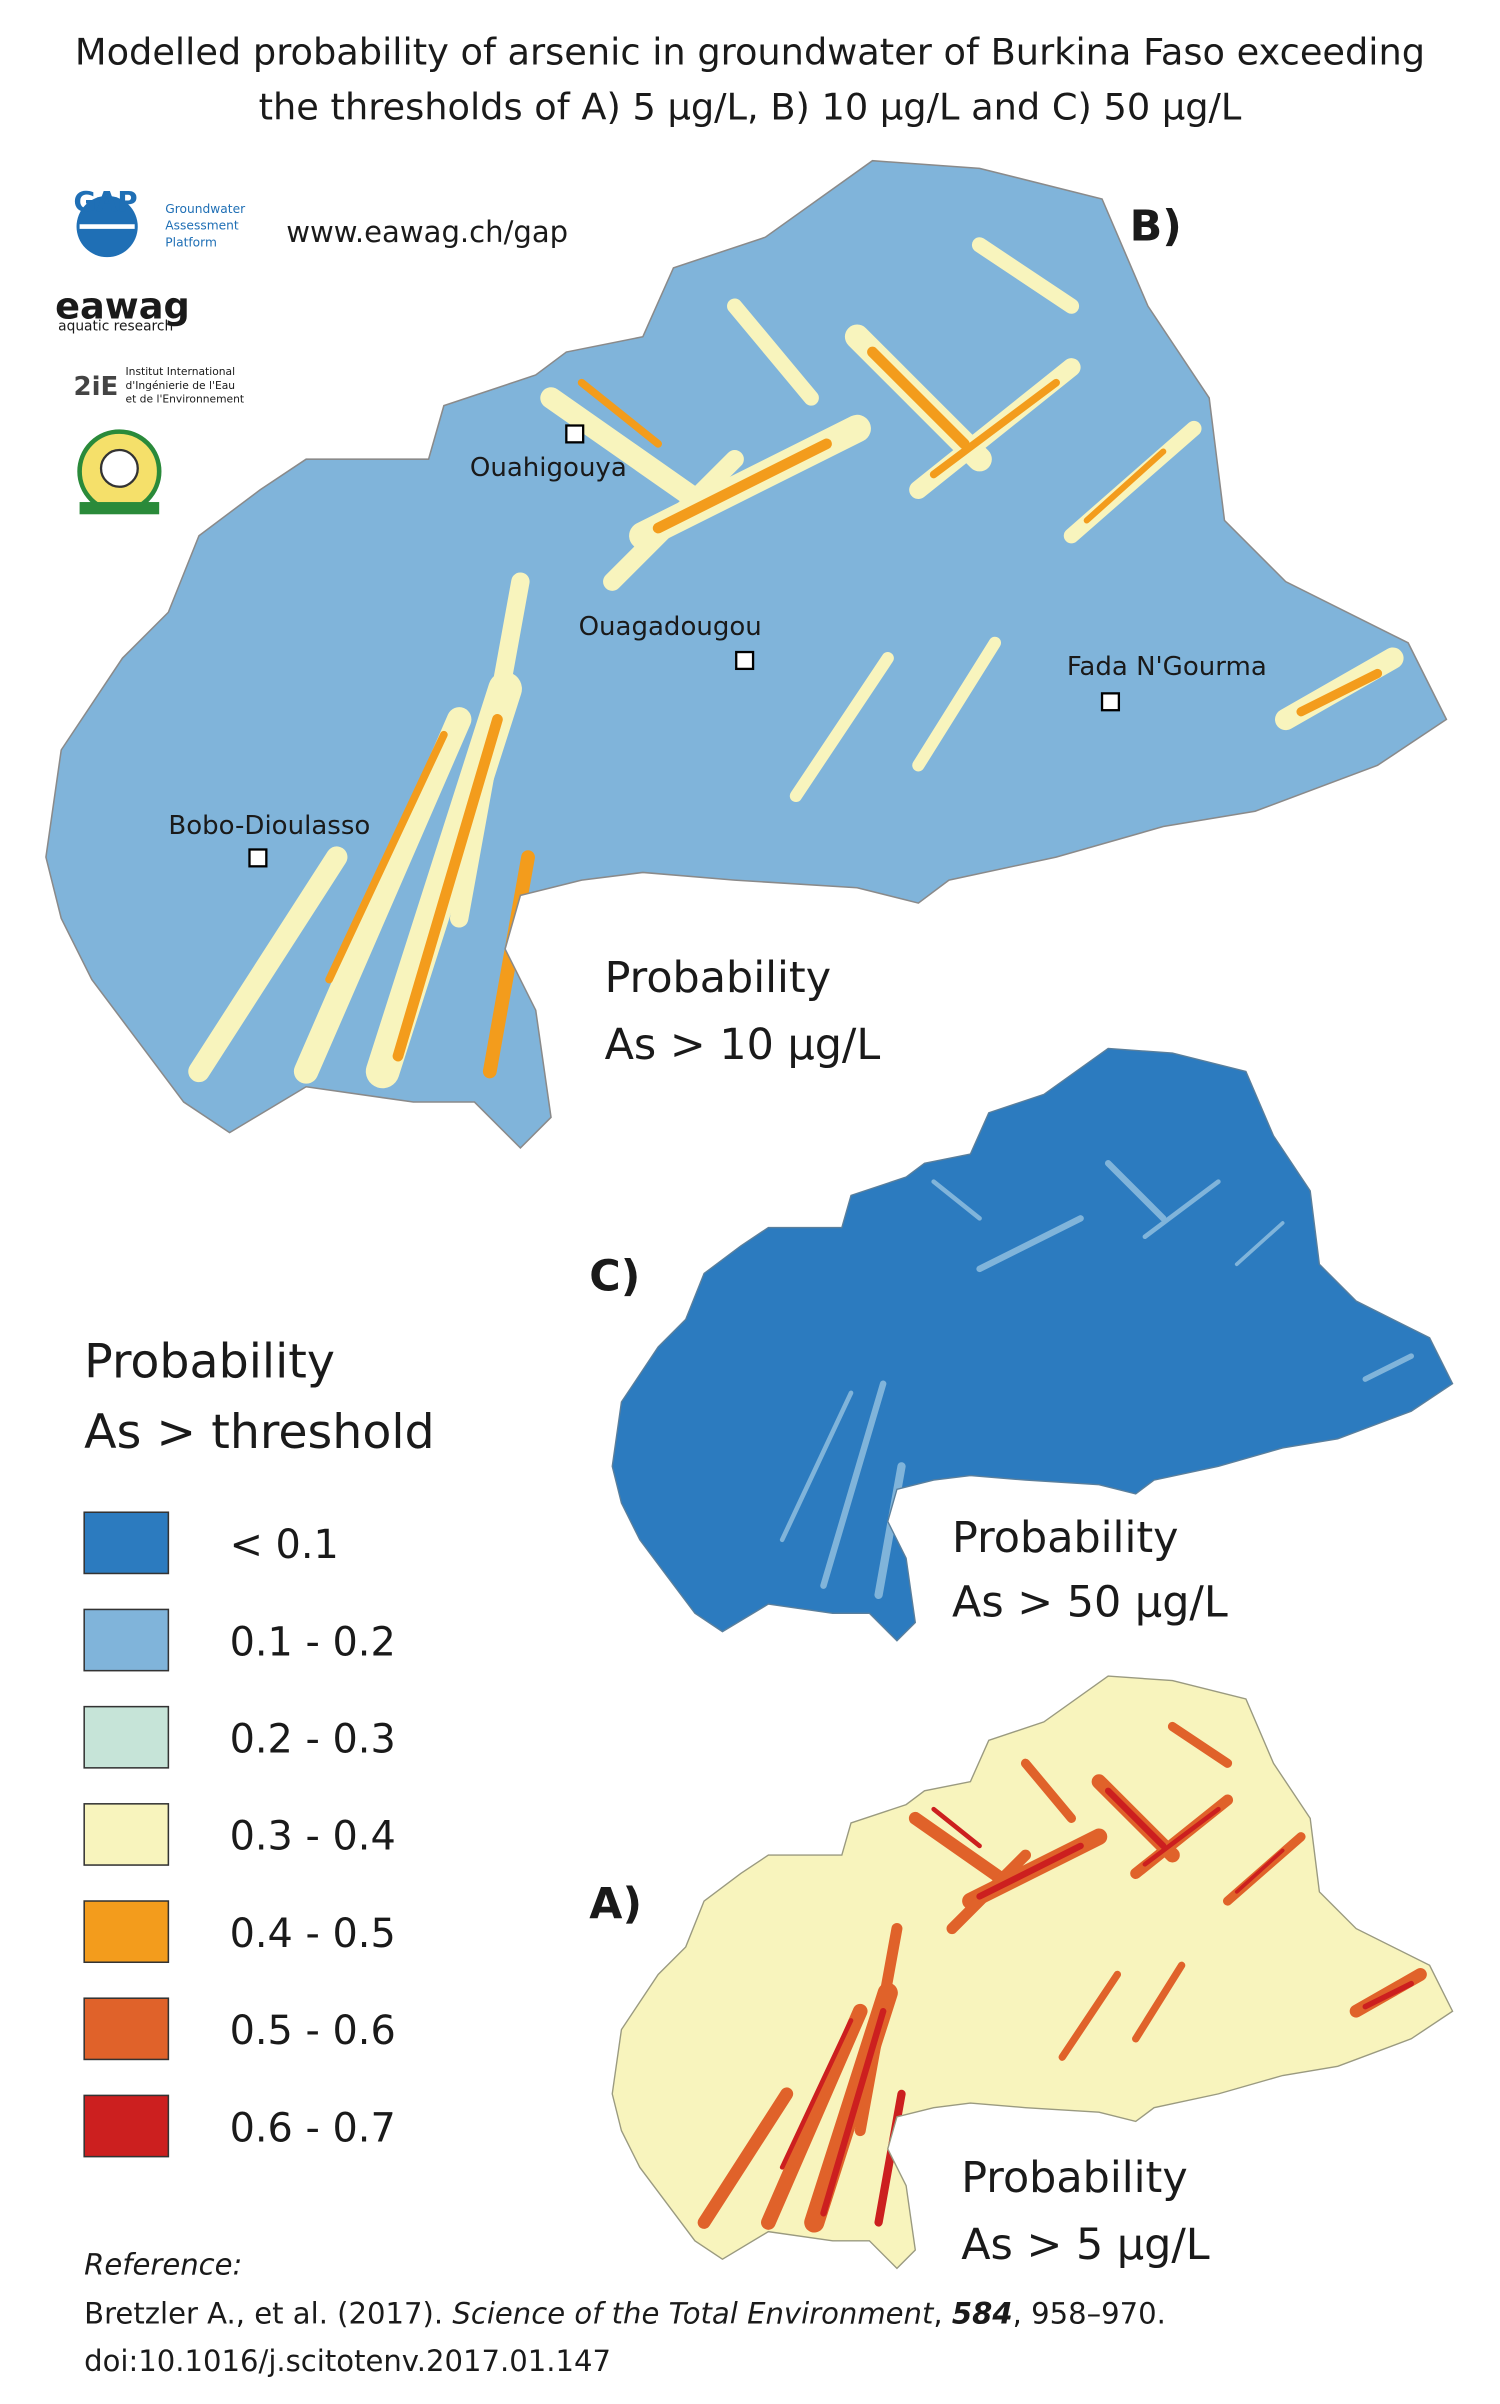 This screenshot has height=2404, width=1500. What do you see at coordinates (95, 387) in the screenshot?
I see `institute-name: 2iE` at bounding box center [95, 387].